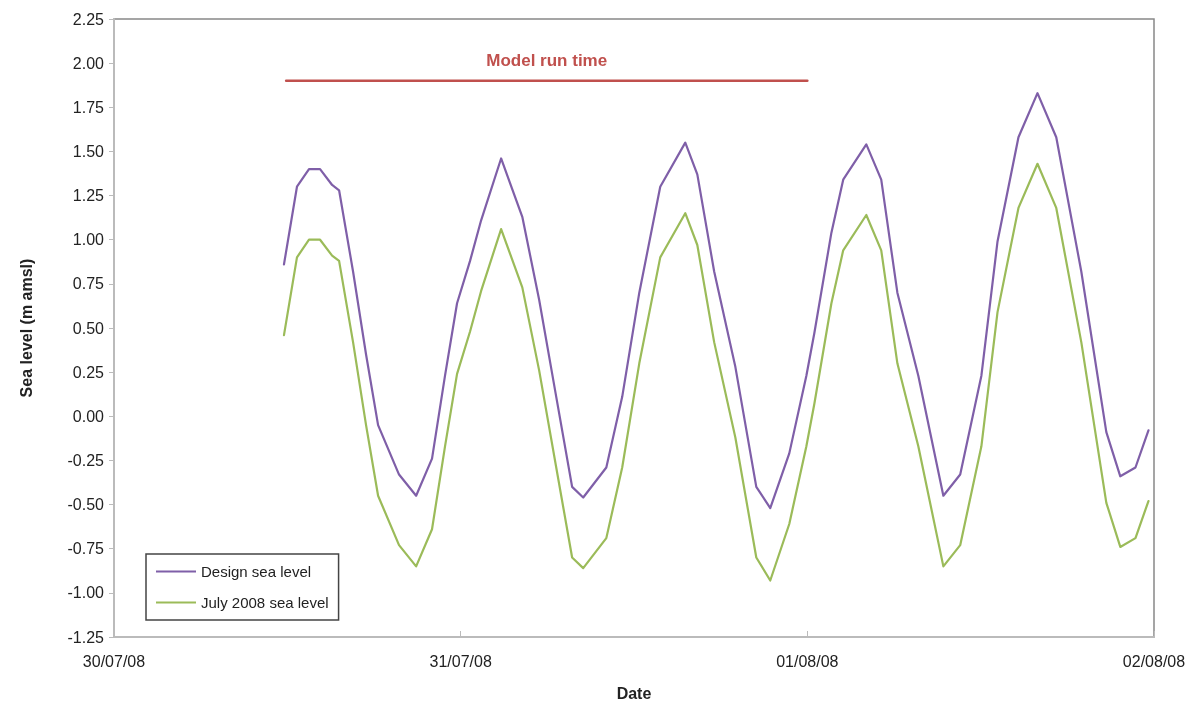  Describe the element at coordinates (114, 661) in the screenshot. I see `x-tick-label: 30/07/08` at that location.